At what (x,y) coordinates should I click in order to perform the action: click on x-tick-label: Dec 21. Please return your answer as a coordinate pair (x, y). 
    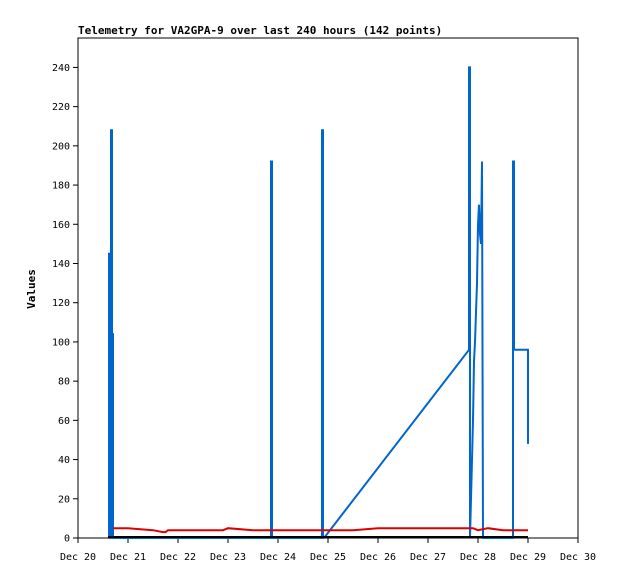
    Looking at the image, I should click on (128, 557).